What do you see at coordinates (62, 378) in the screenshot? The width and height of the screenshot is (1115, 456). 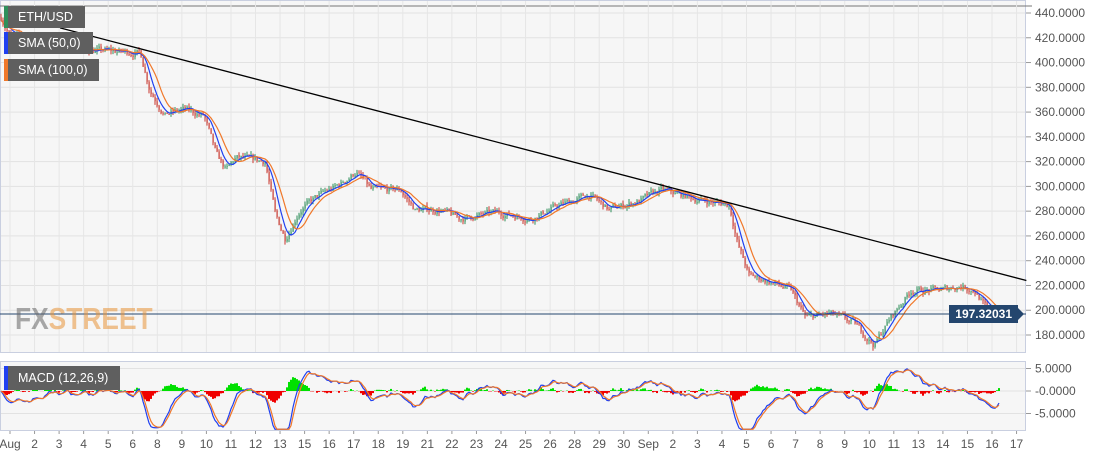 I see `legend-macd: MACD (12,26,9)` at bounding box center [62, 378].